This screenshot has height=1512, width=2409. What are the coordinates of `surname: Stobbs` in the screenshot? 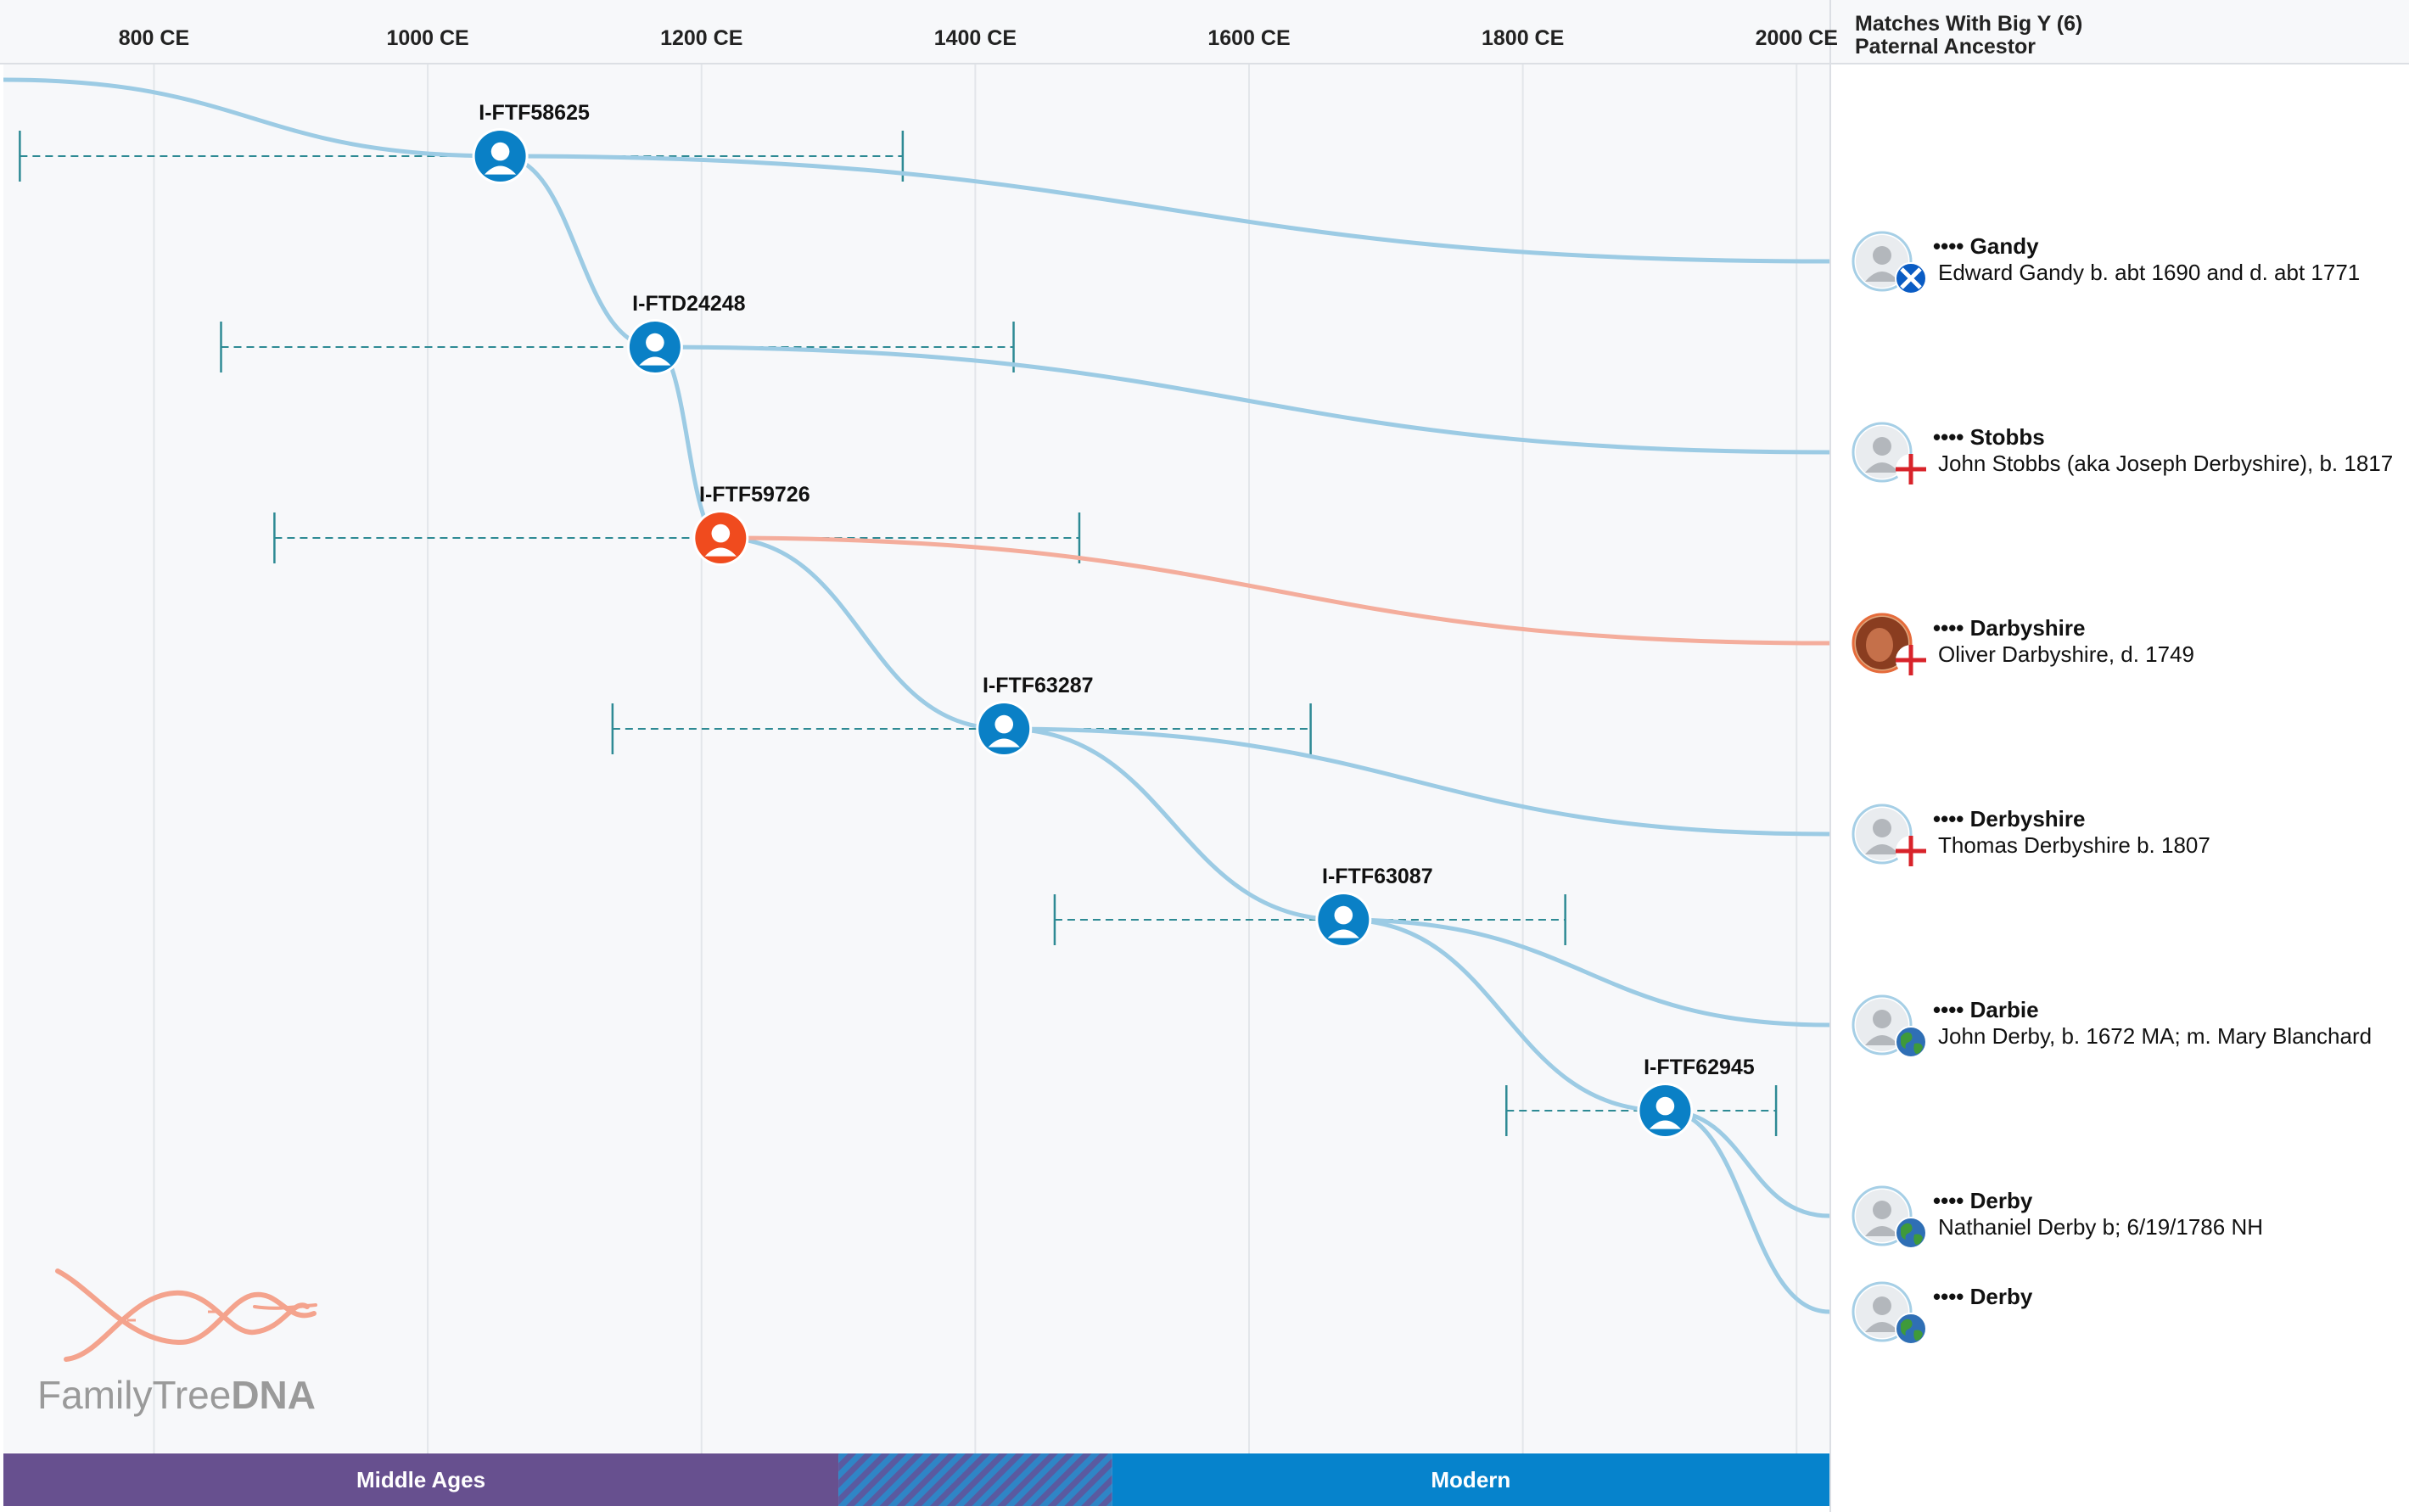 It's located at (2007, 437).